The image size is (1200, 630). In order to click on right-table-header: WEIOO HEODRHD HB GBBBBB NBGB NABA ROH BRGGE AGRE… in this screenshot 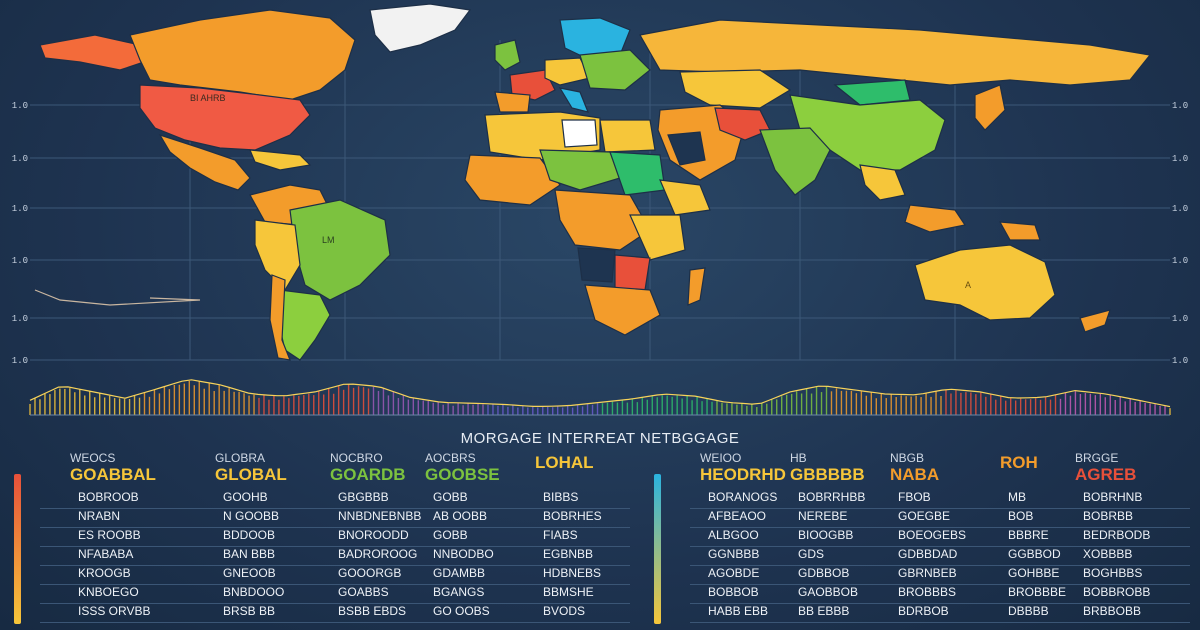, I will do `click(940, 474)`.